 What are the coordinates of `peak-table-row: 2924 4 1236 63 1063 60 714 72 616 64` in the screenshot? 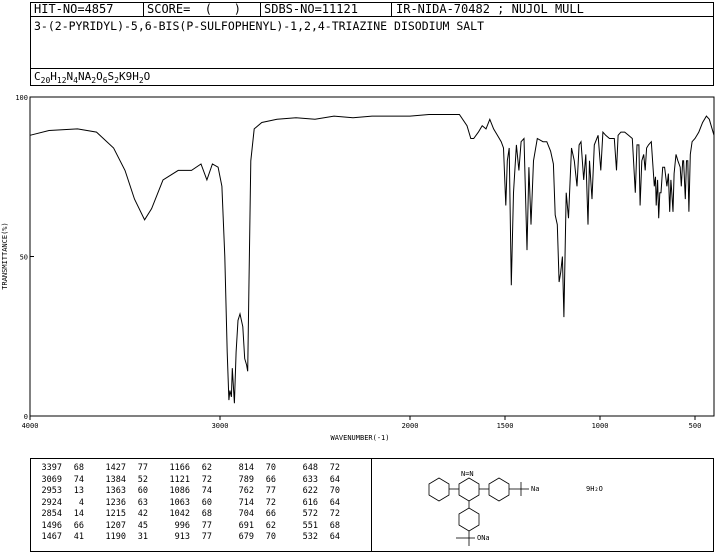 It's located at (194, 504).